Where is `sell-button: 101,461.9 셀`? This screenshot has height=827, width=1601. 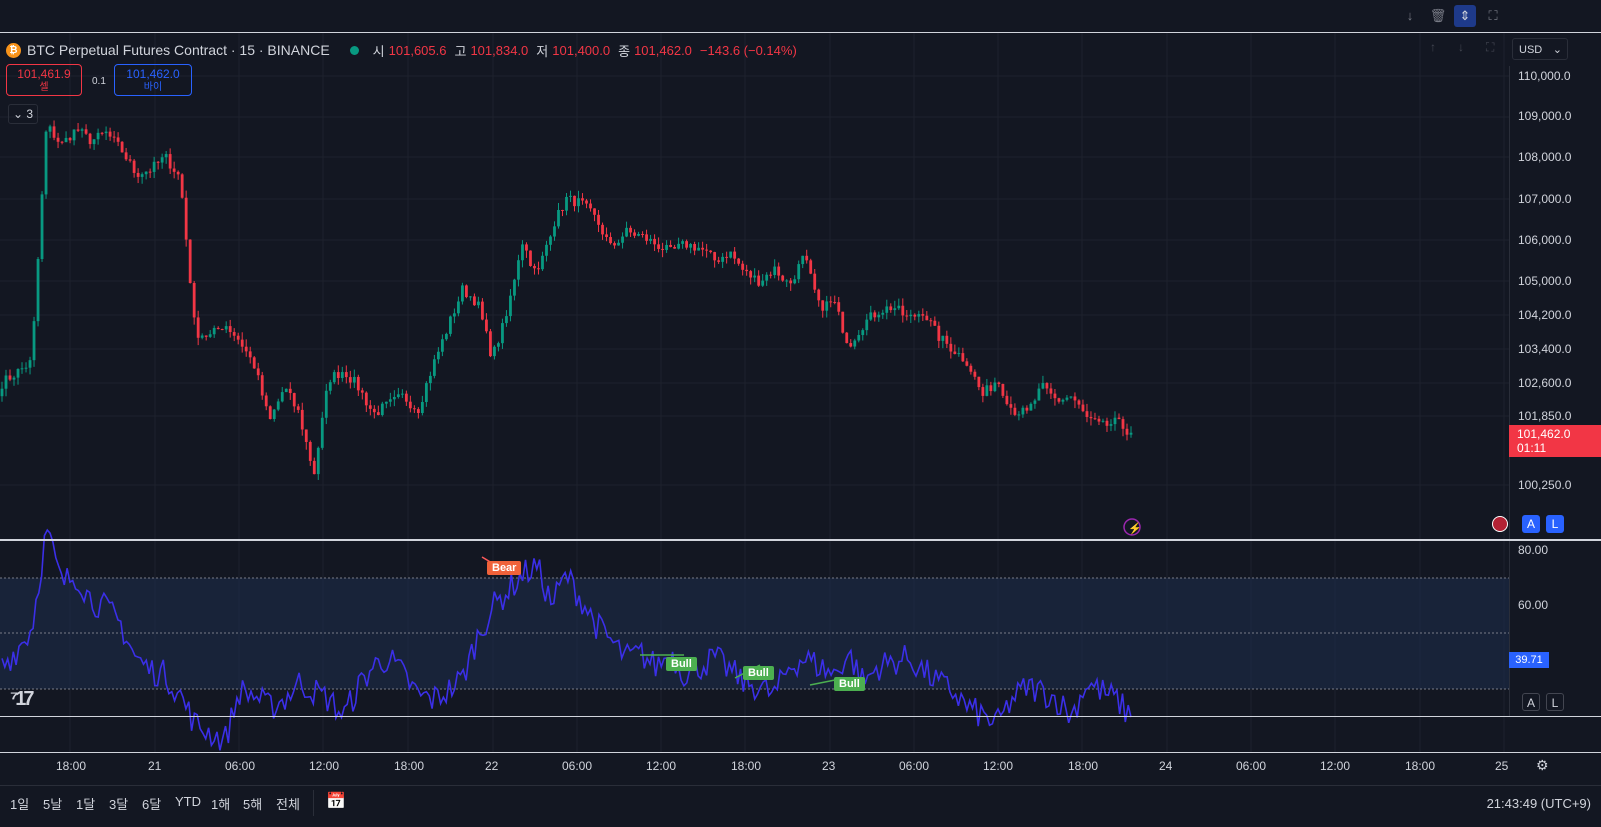 sell-button: 101,461.9 셀 is located at coordinates (44, 80).